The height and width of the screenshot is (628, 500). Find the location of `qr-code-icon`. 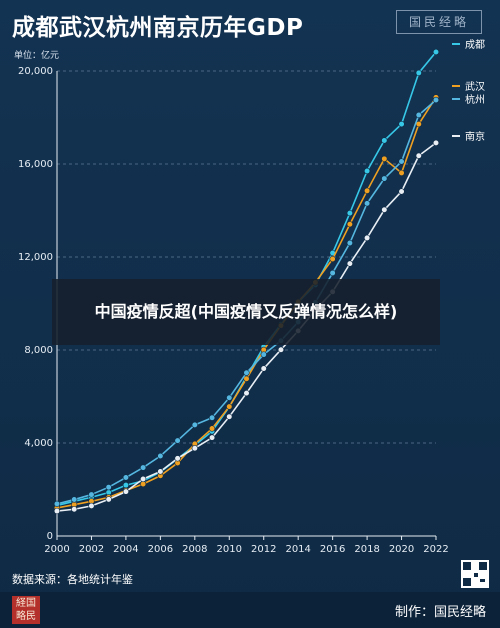

qr-code-icon is located at coordinates (475, 574).